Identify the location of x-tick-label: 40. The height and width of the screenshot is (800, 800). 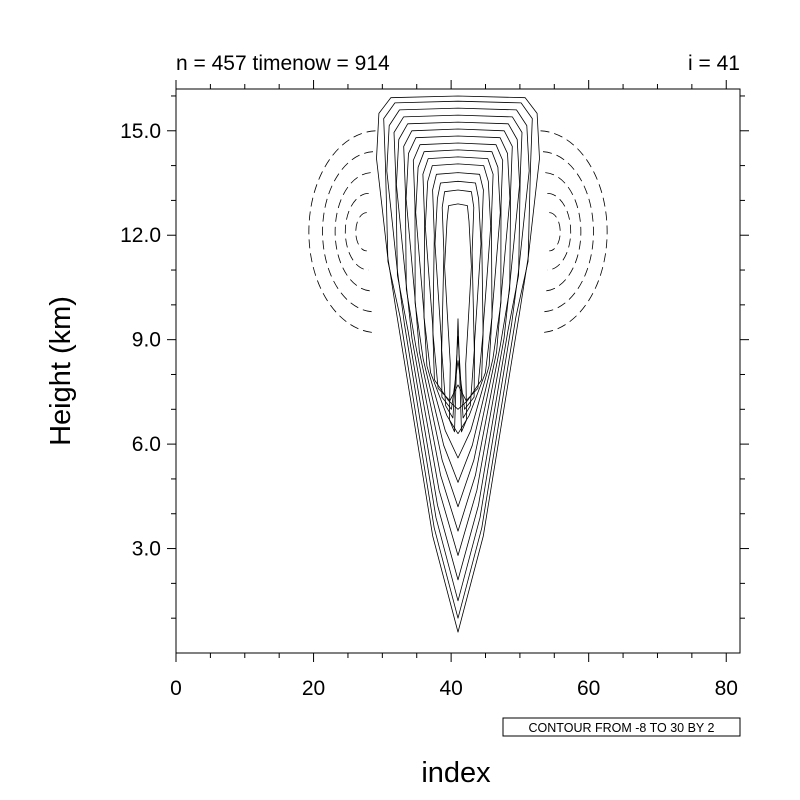
(450, 688).